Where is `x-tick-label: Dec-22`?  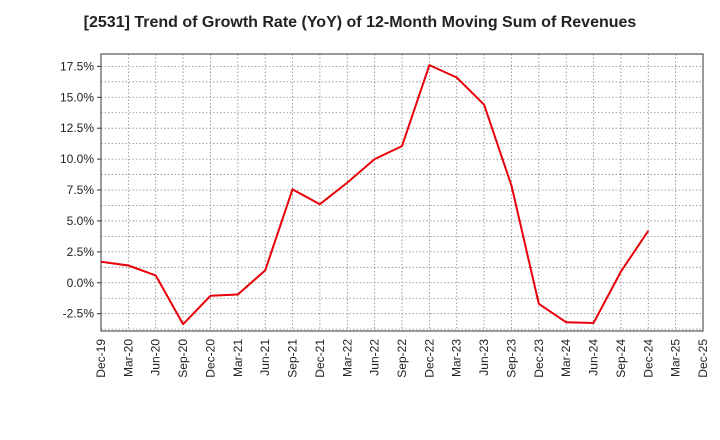 x-tick-label: Dec-22 is located at coordinates (429, 358).